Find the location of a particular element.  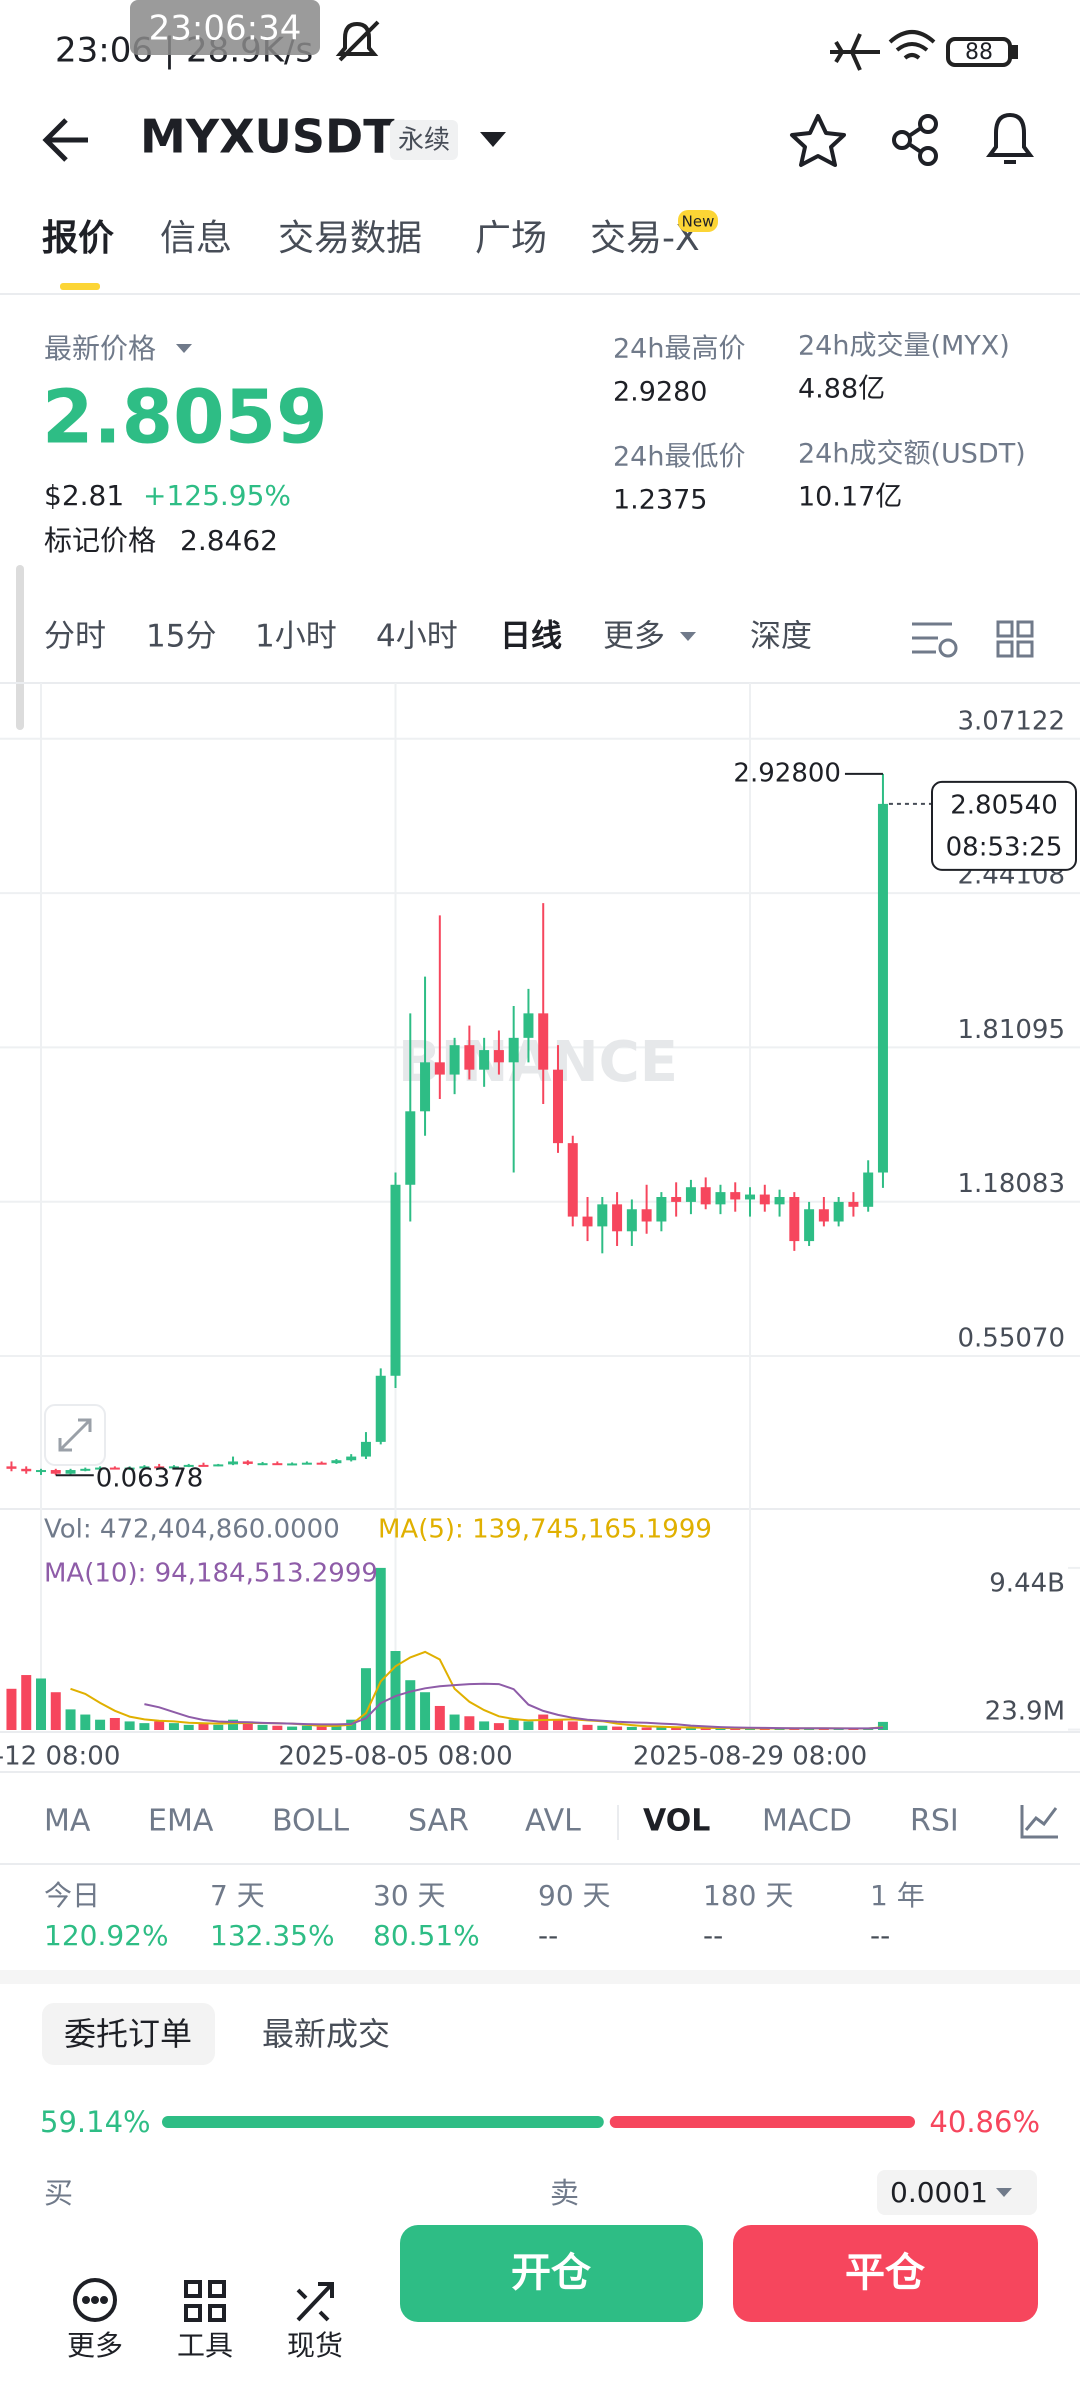

open-button-label: 开仓 is located at coordinates (551, 2273).